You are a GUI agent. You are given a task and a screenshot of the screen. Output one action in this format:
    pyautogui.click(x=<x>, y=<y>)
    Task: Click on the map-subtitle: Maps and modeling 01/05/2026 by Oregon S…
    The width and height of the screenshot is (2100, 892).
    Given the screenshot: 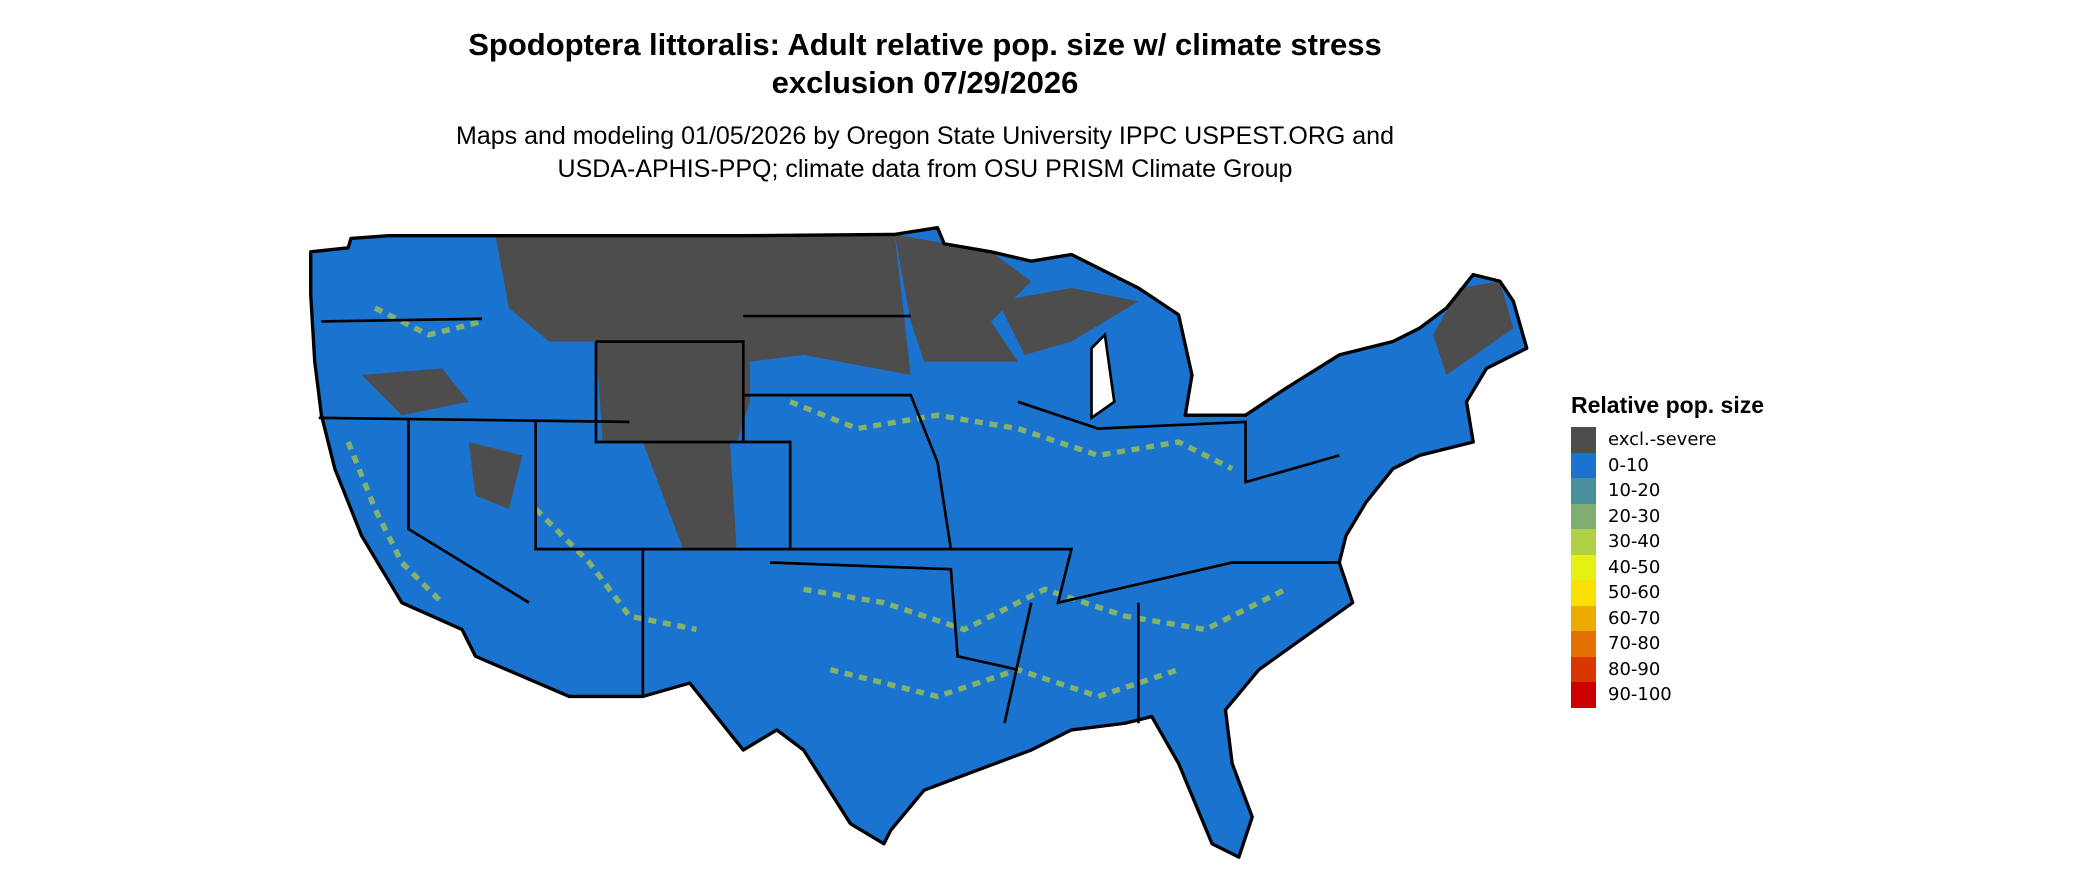 What is the action you would take?
    pyautogui.click(x=925, y=153)
    